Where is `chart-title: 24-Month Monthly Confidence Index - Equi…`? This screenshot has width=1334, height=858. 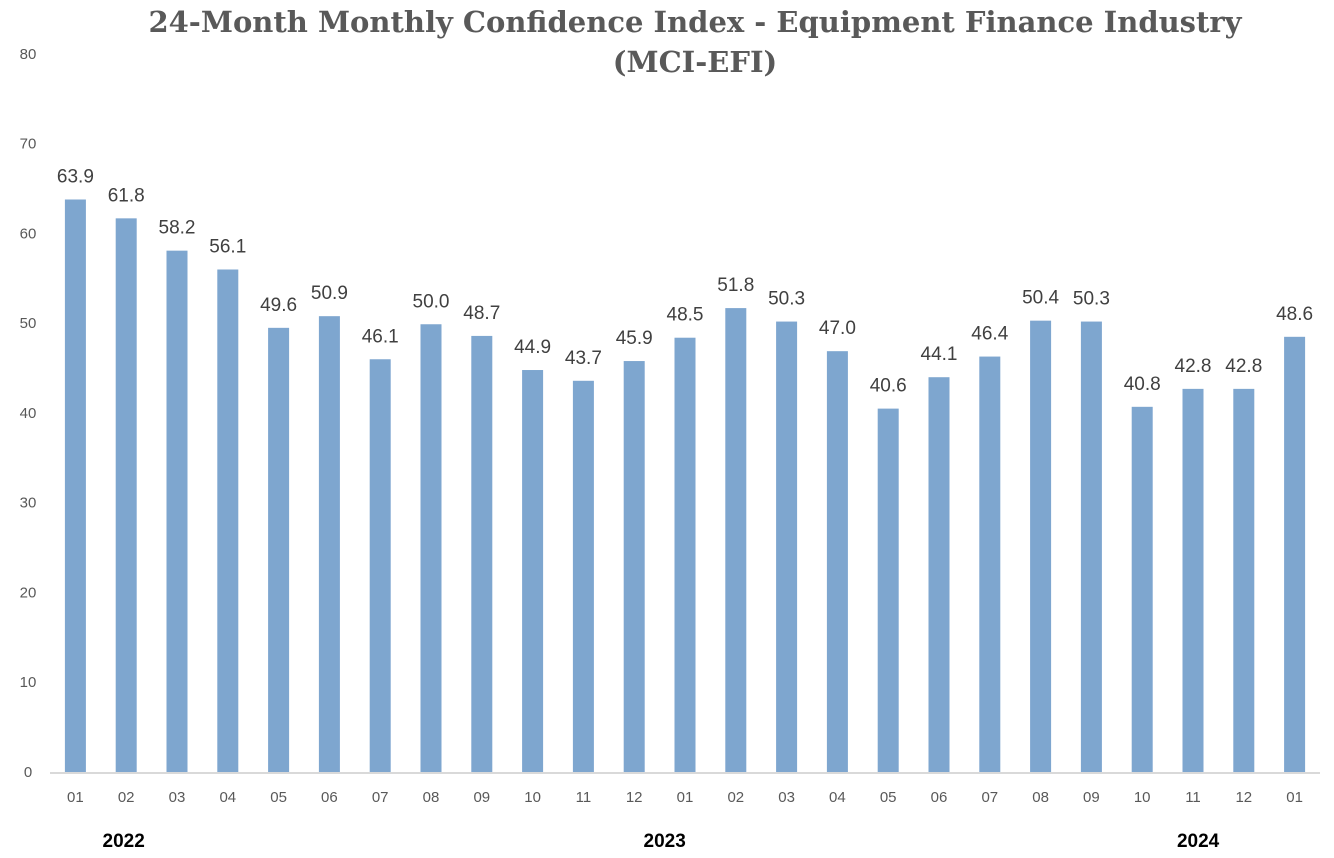 chart-title: 24-Month Monthly Confidence Index - Equi… is located at coordinates (695, 22).